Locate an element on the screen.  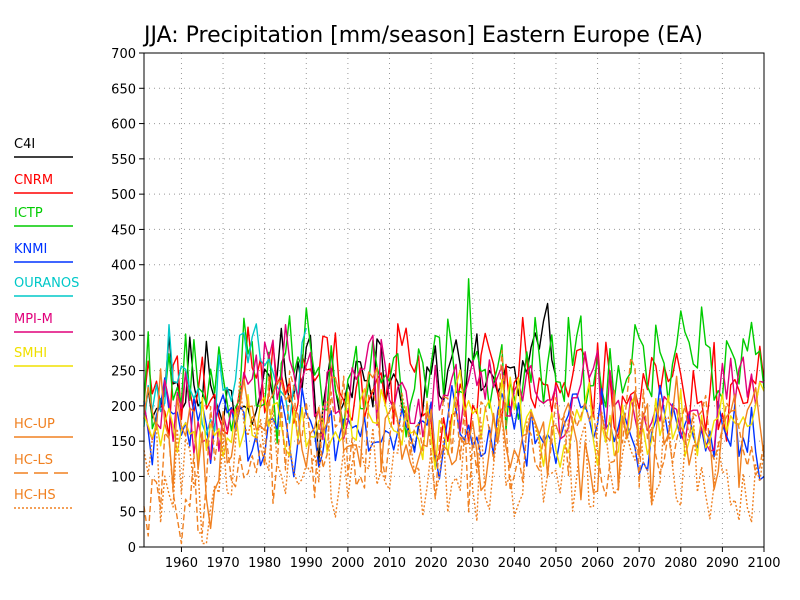
legend-label: KNMI is located at coordinates (30, 249).